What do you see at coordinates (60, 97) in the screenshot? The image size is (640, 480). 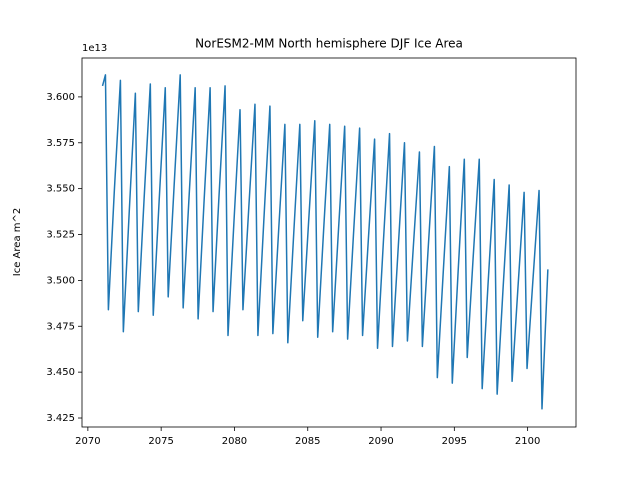 I see `y-tick-label: 3.600` at bounding box center [60, 97].